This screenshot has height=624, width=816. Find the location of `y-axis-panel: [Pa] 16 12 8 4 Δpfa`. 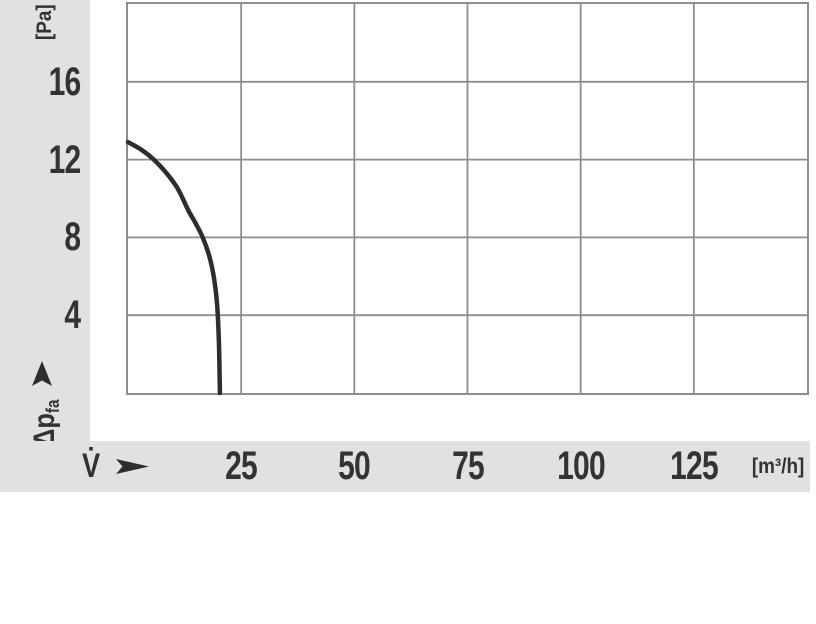

y-axis-panel: [Pa] 16 12 8 4 Δpfa is located at coordinates (45, 223).